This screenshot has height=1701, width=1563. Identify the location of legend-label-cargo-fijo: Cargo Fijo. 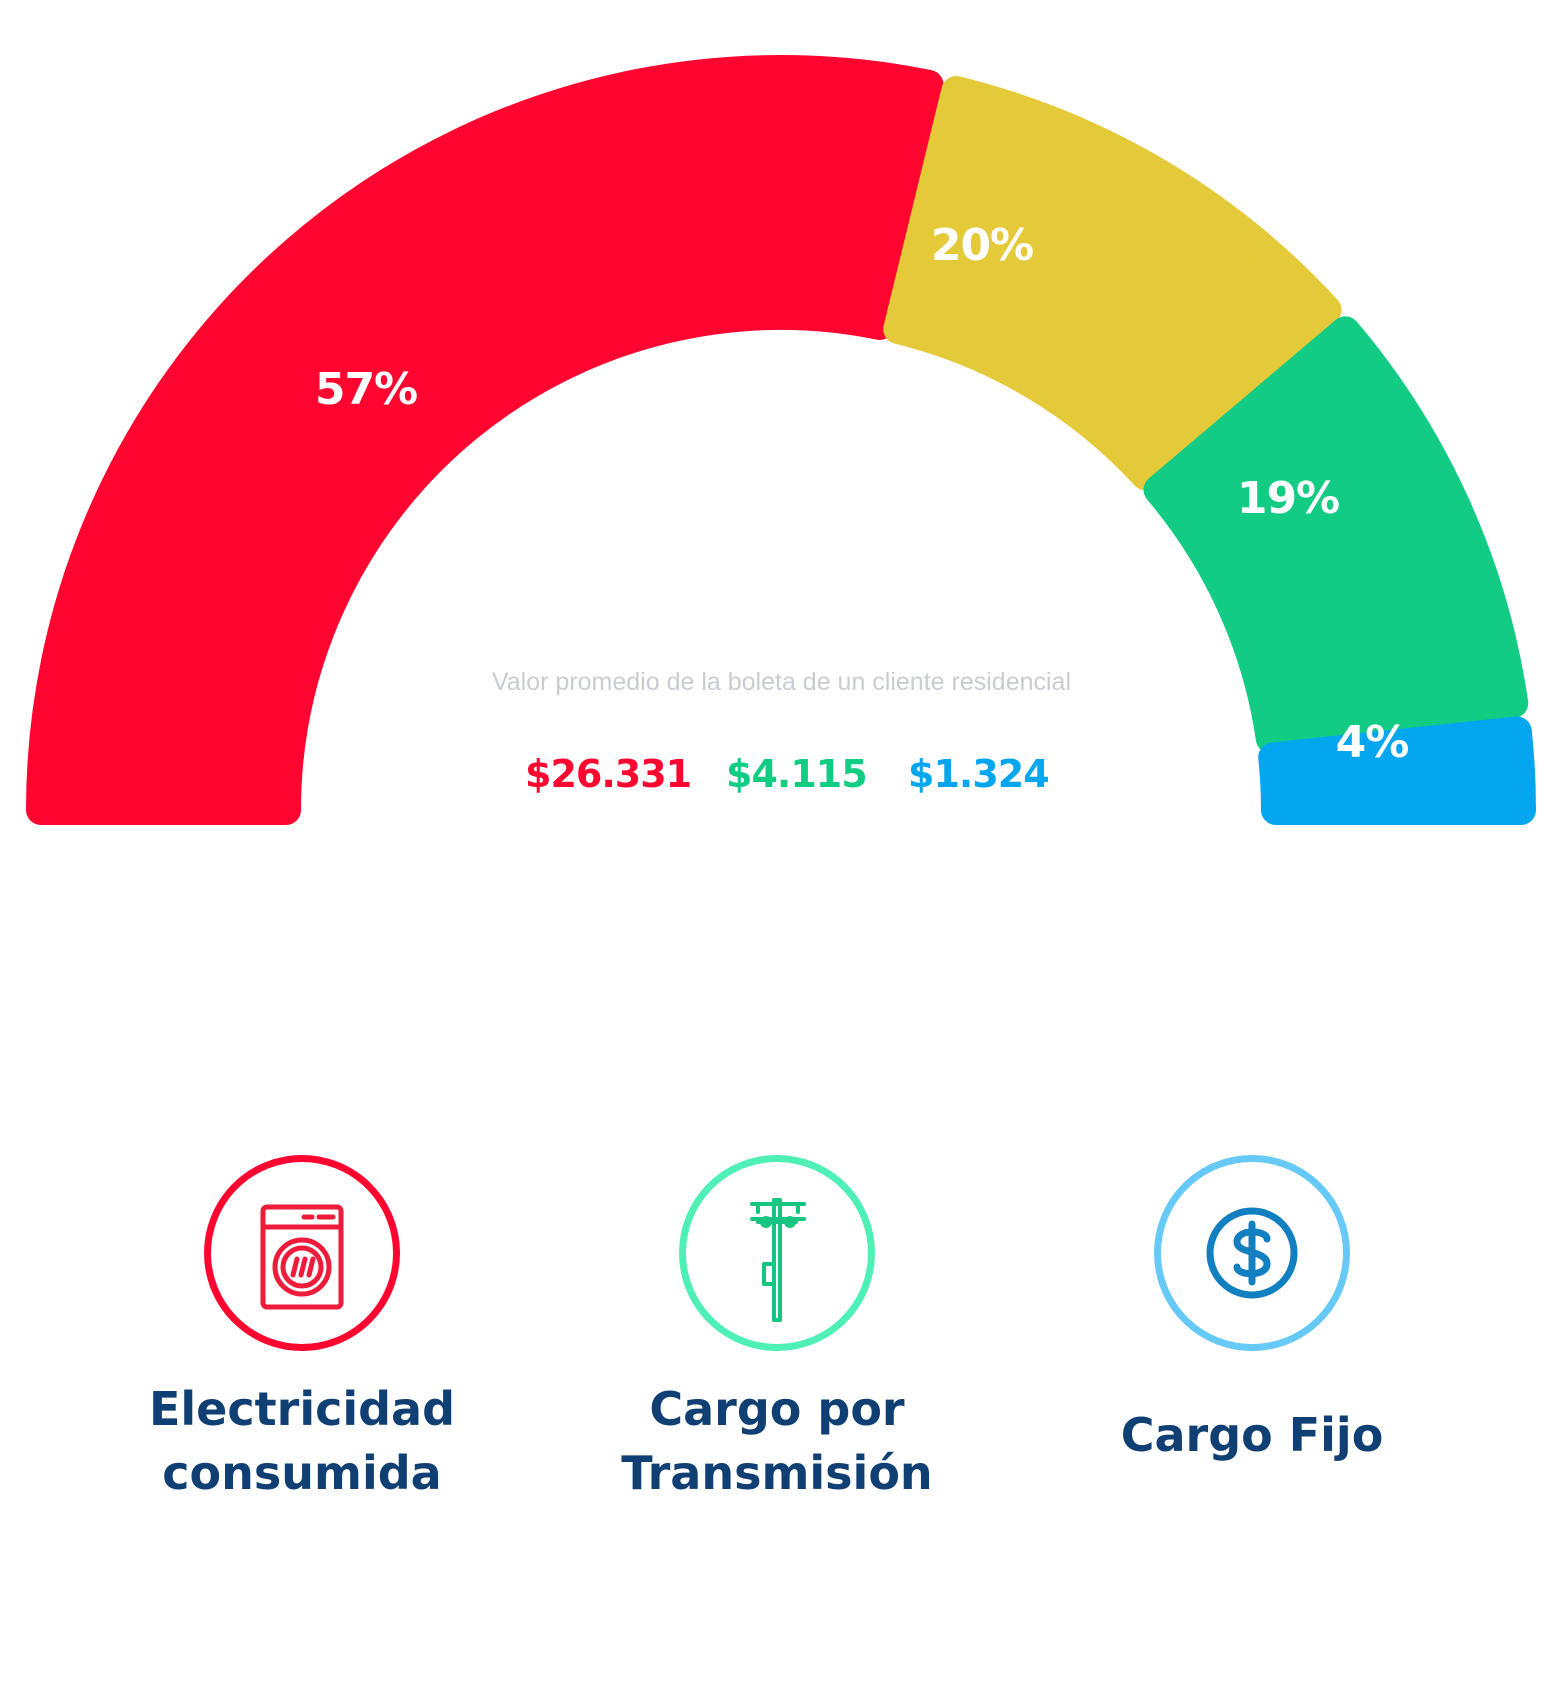
(1252, 1435).